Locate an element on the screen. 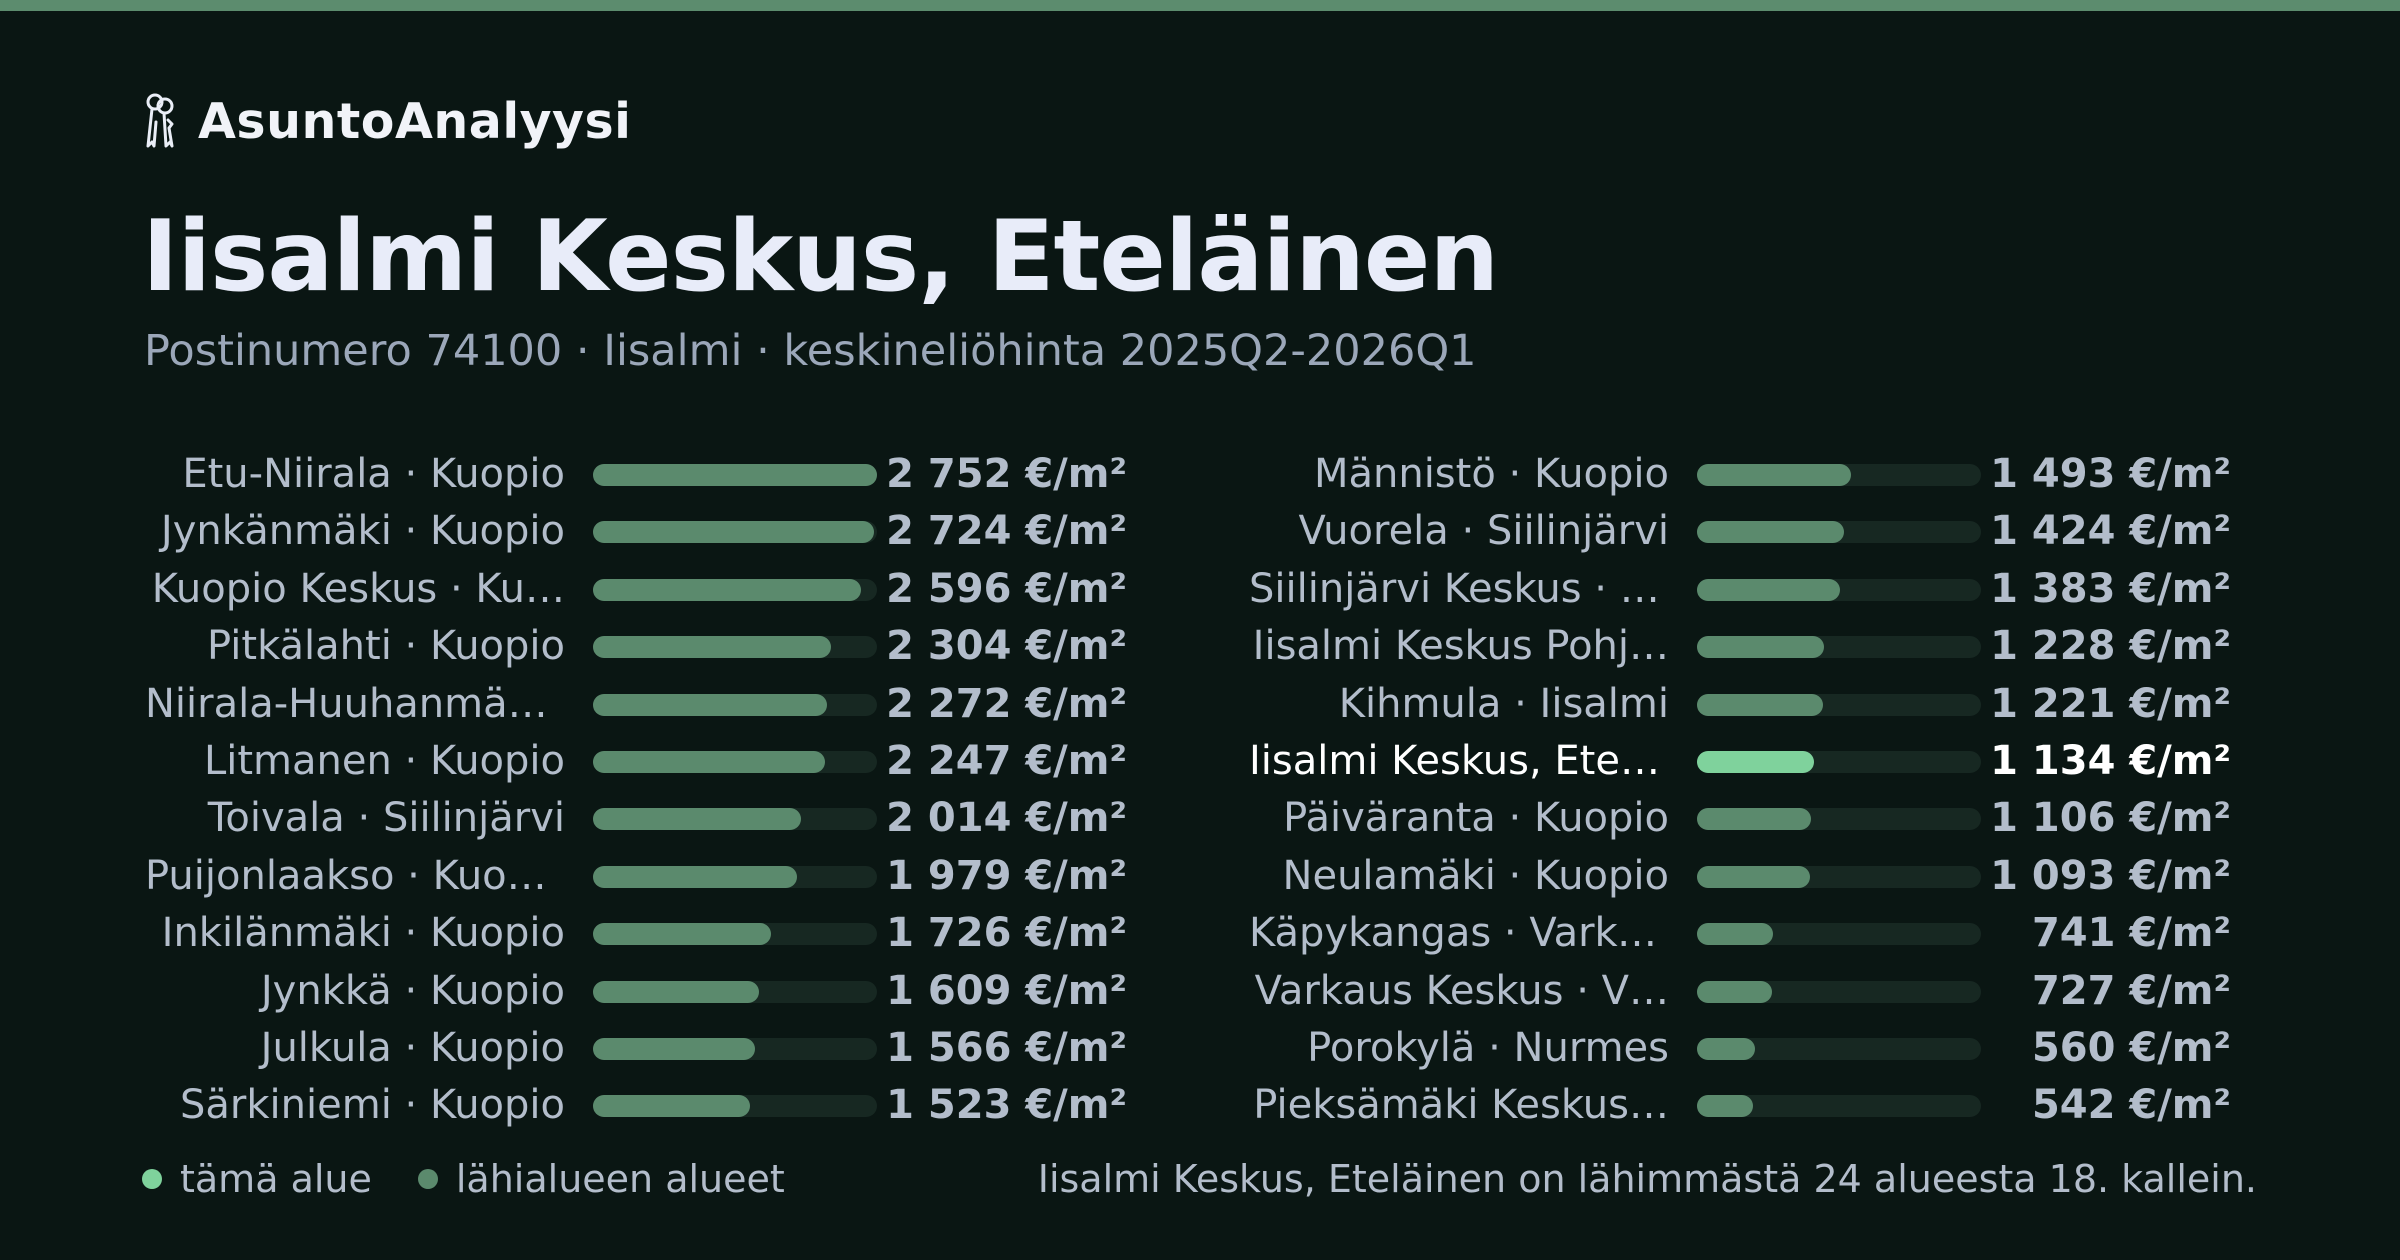 The width and height of the screenshot is (2400, 1260). bar-value-label: 1 523 €/m² is located at coordinates (1006, 1105).